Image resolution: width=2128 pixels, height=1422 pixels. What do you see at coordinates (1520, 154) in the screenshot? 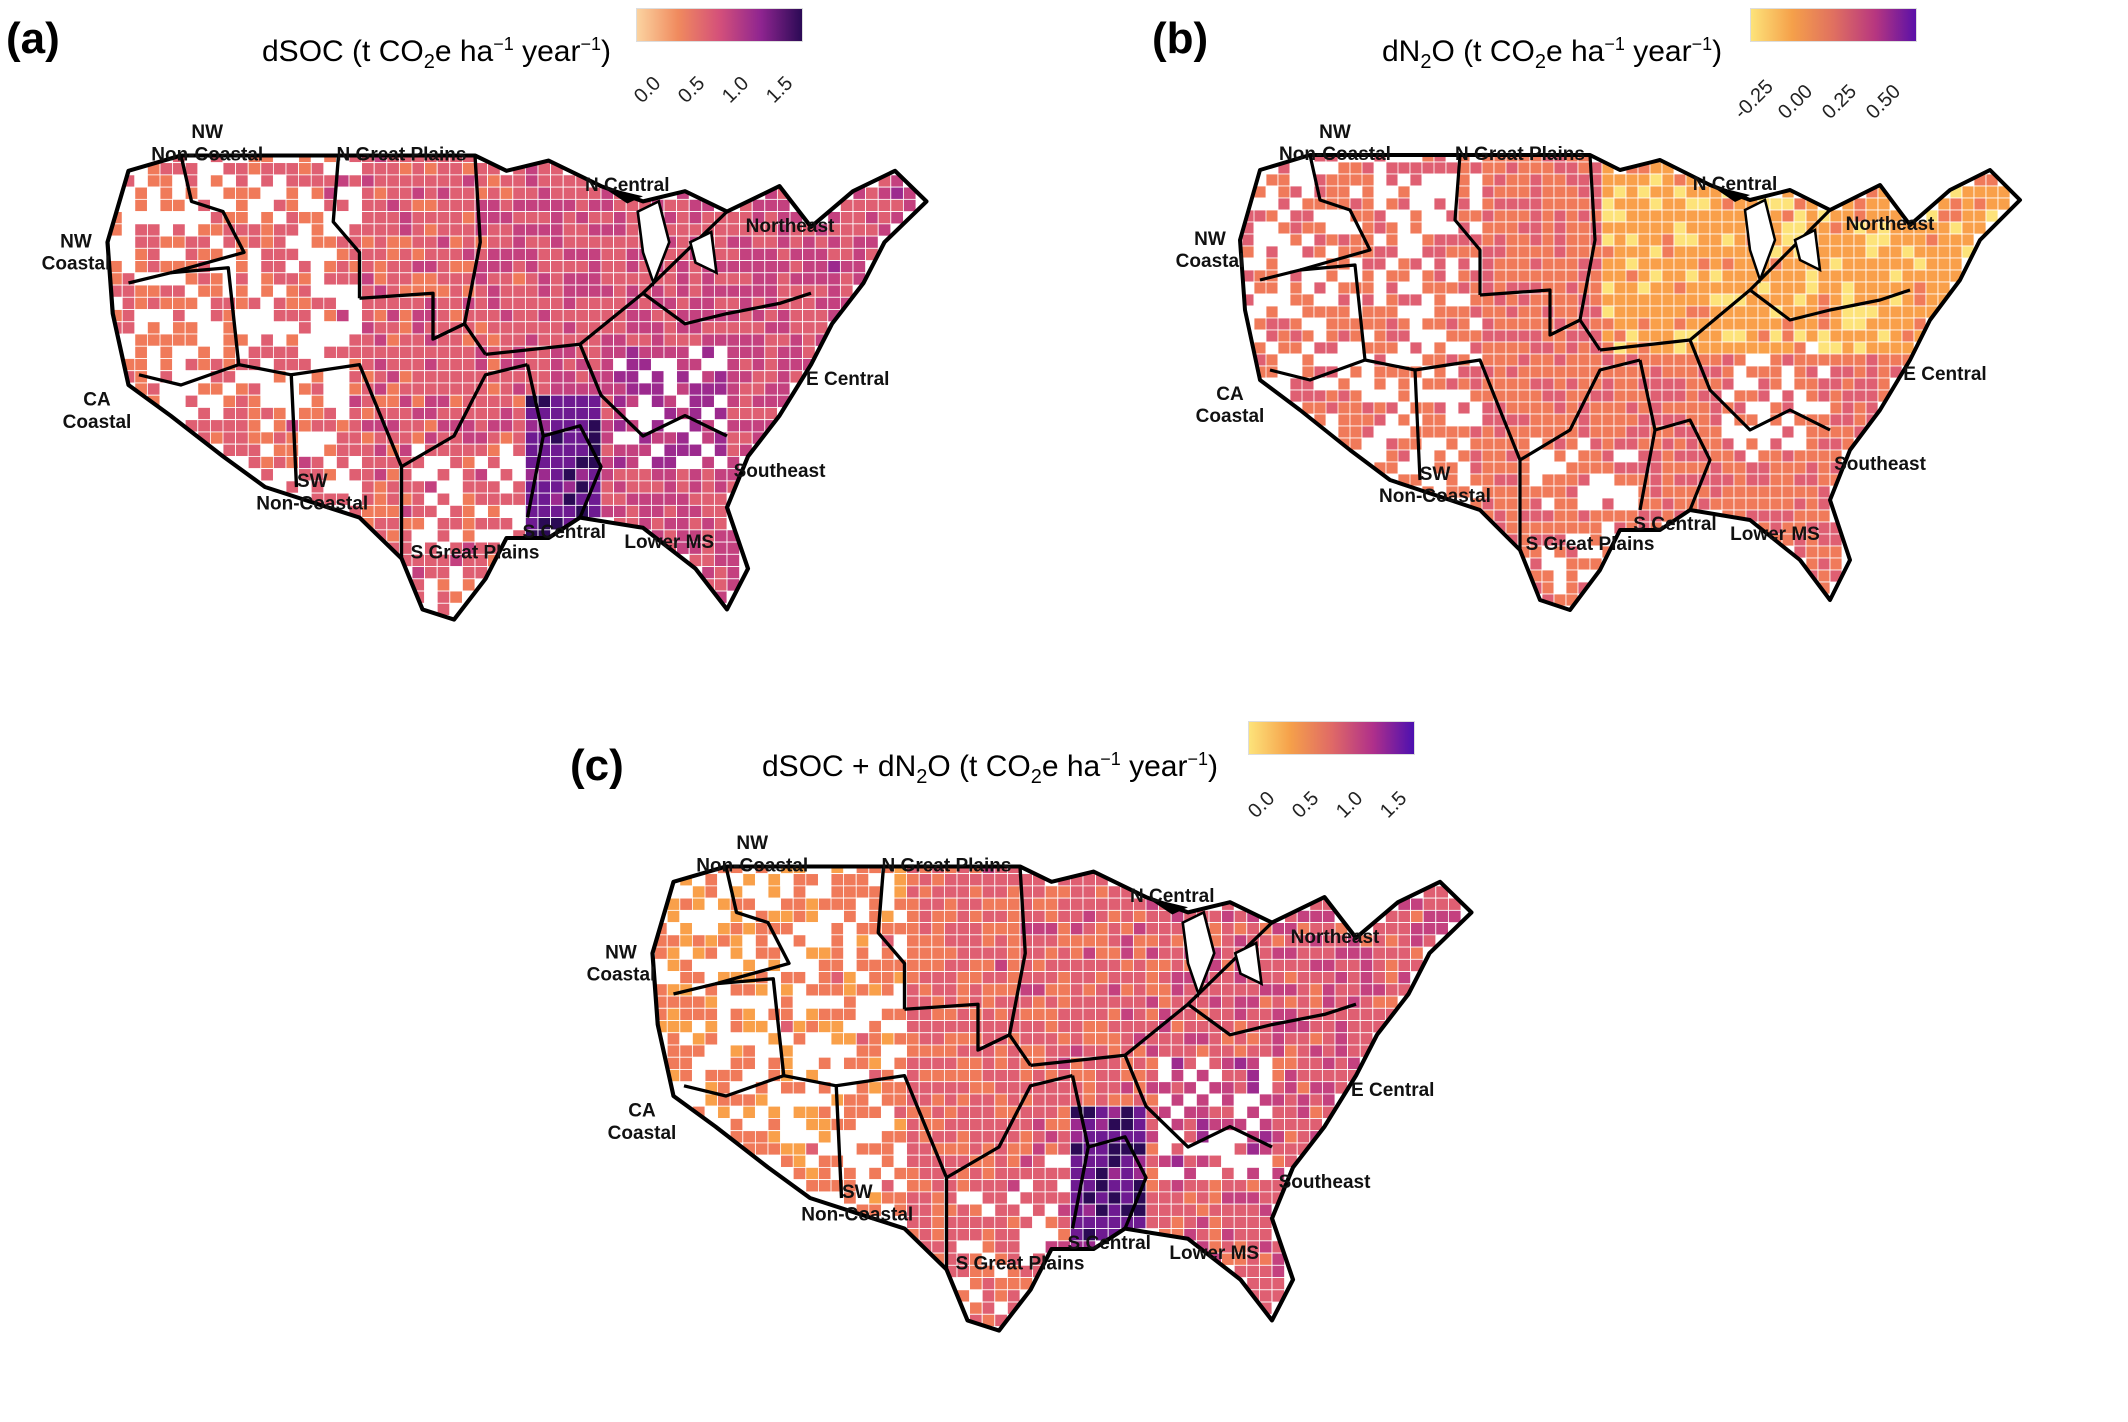
I see `region-label-n-great-plains: N Great Plains` at bounding box center [1520, 154].